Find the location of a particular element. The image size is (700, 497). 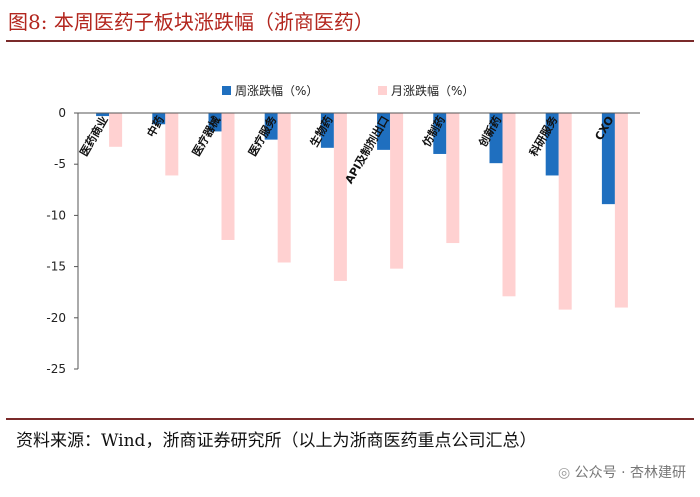

legend-label: 月涨跌幅（%） is located at coordinates (432, 90).